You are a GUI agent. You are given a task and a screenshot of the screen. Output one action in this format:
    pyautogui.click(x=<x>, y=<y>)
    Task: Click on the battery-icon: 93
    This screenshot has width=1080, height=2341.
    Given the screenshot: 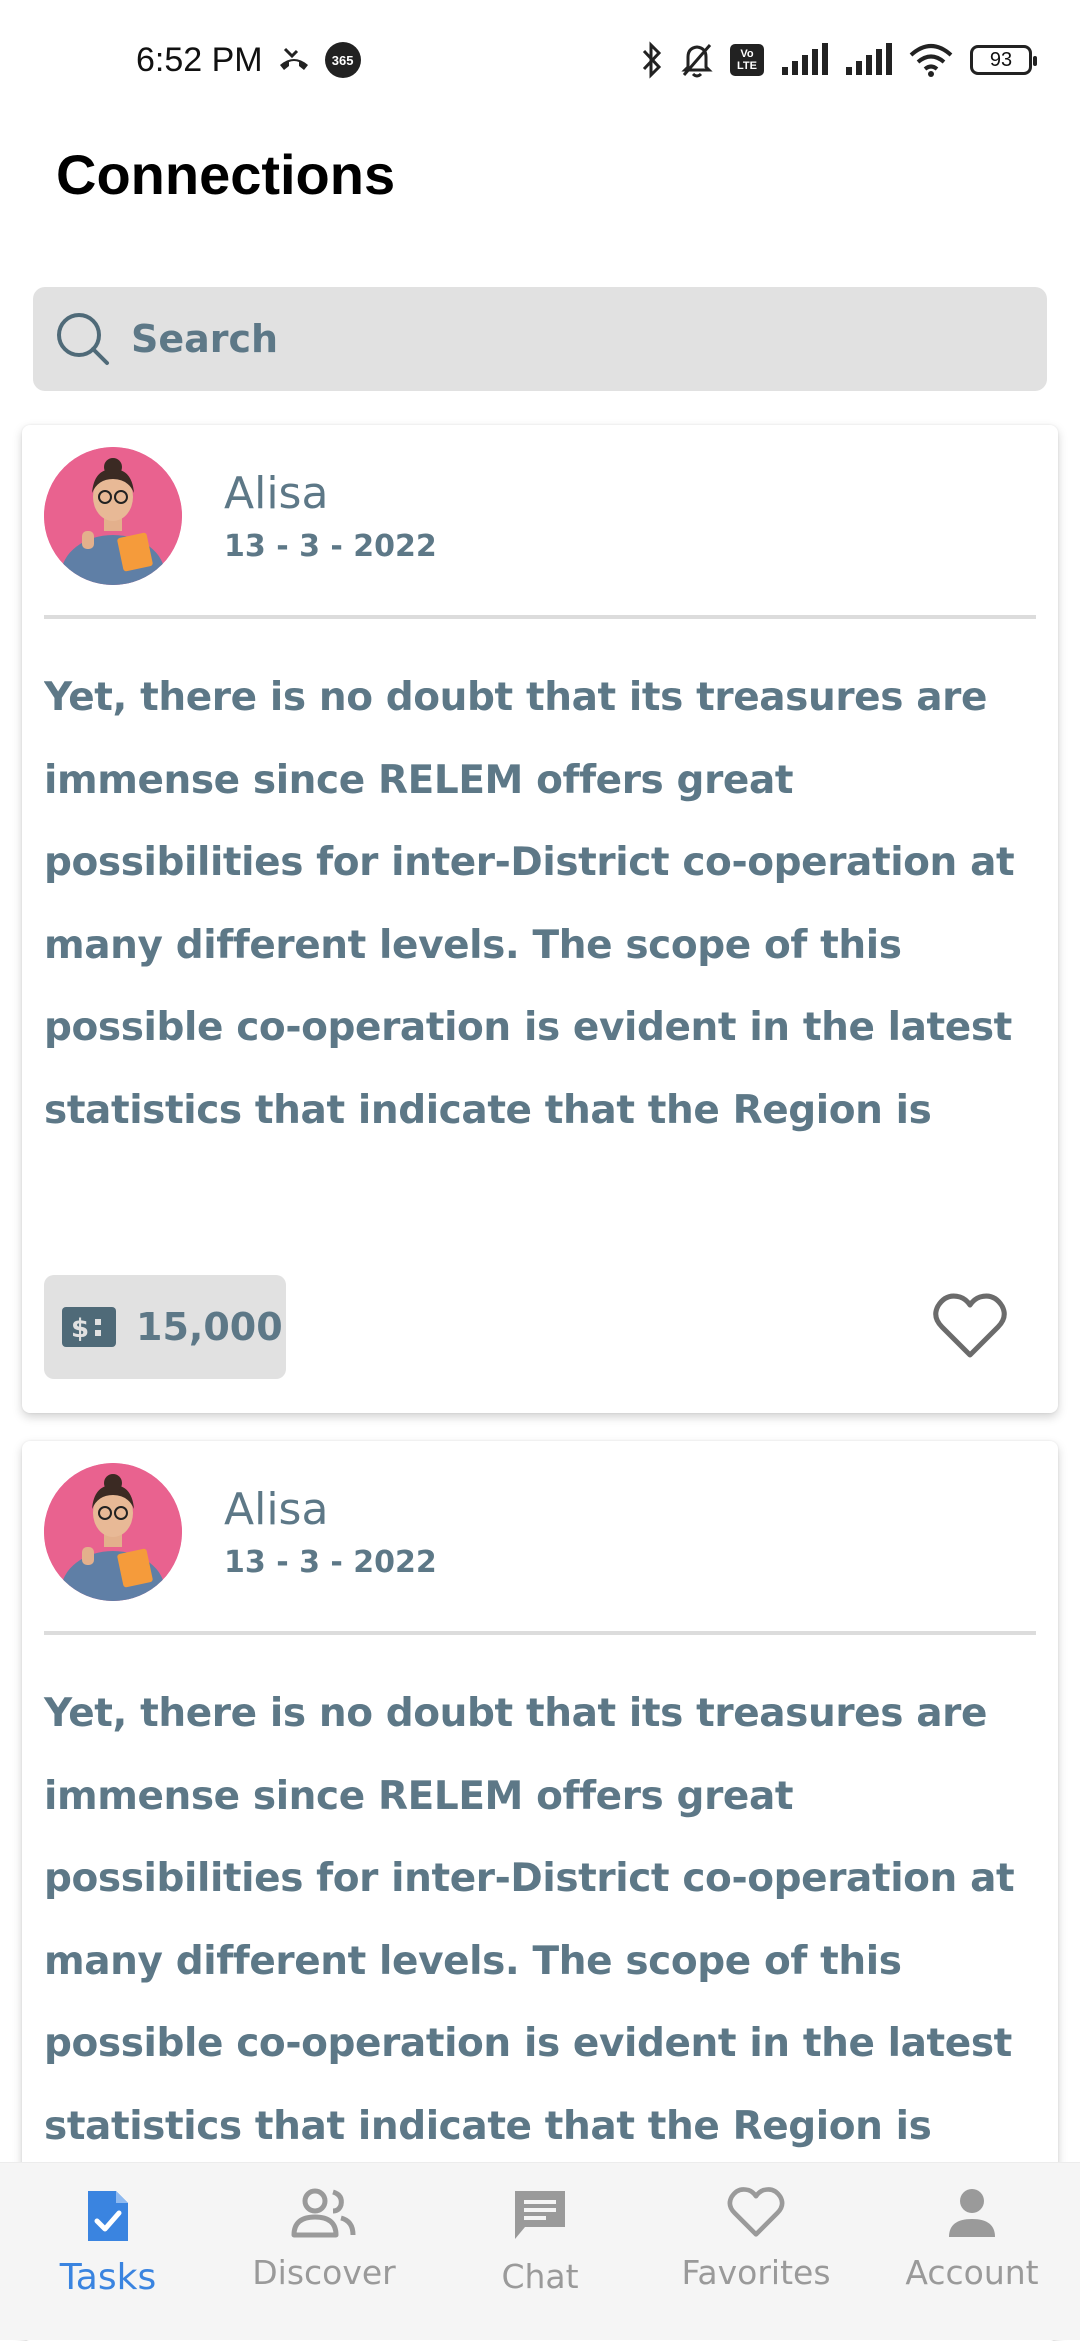 What is the action you would take?
    pyautogui.click(x=1003, y=60)
    